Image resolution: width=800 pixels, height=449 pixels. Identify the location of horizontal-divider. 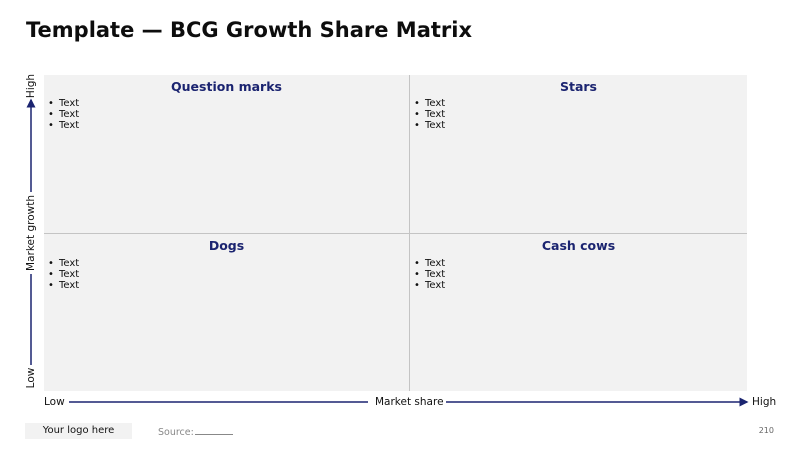
(395, 233).